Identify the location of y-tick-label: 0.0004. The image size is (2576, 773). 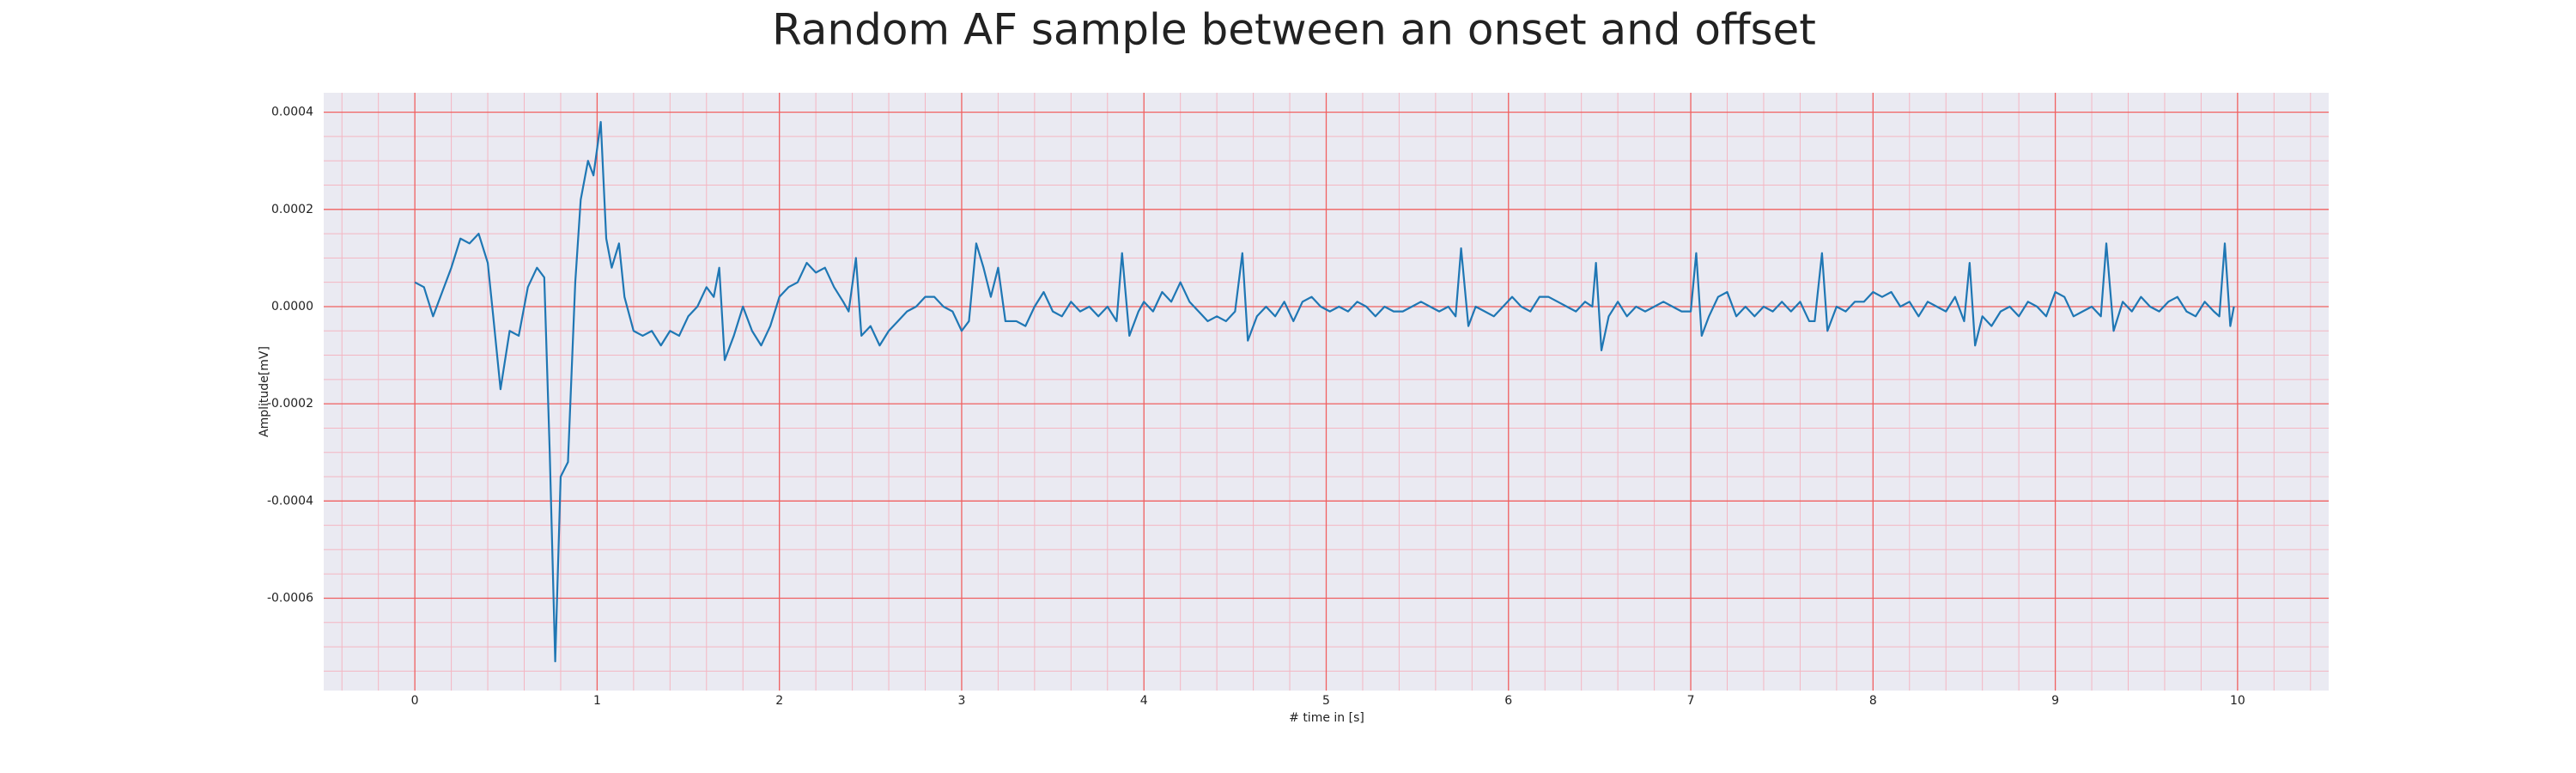
(292, 113).